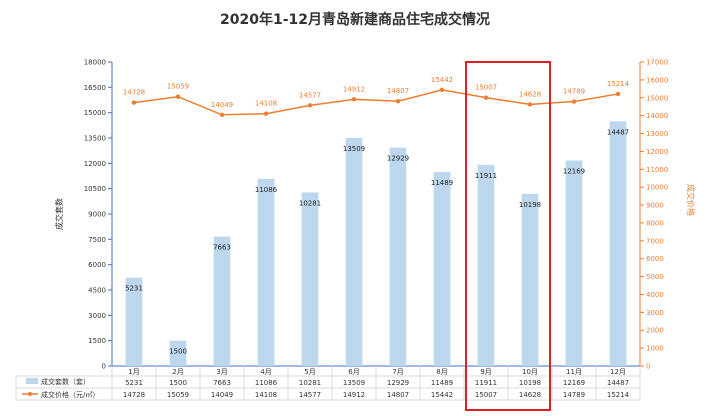 The image size is (710, 416). What do you see at coordinates (574, 92) in the screenshot?
I see `line-data-label: 14789` at bounding box center [574, 92].